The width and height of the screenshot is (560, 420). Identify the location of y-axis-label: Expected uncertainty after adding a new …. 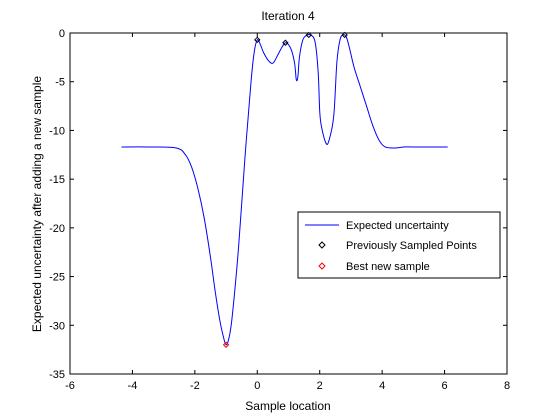
(37, 204).